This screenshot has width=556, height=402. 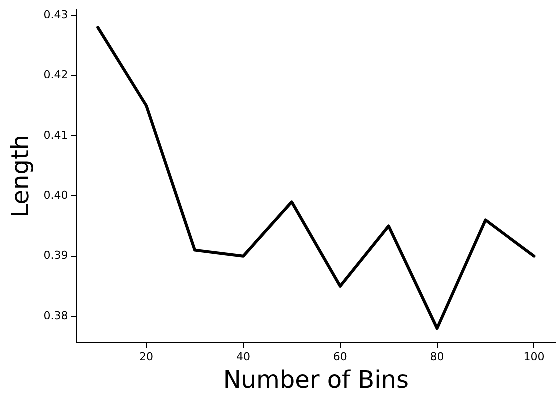 I want to click on y-tick-label: 0.43, so click(x=56, y=15).